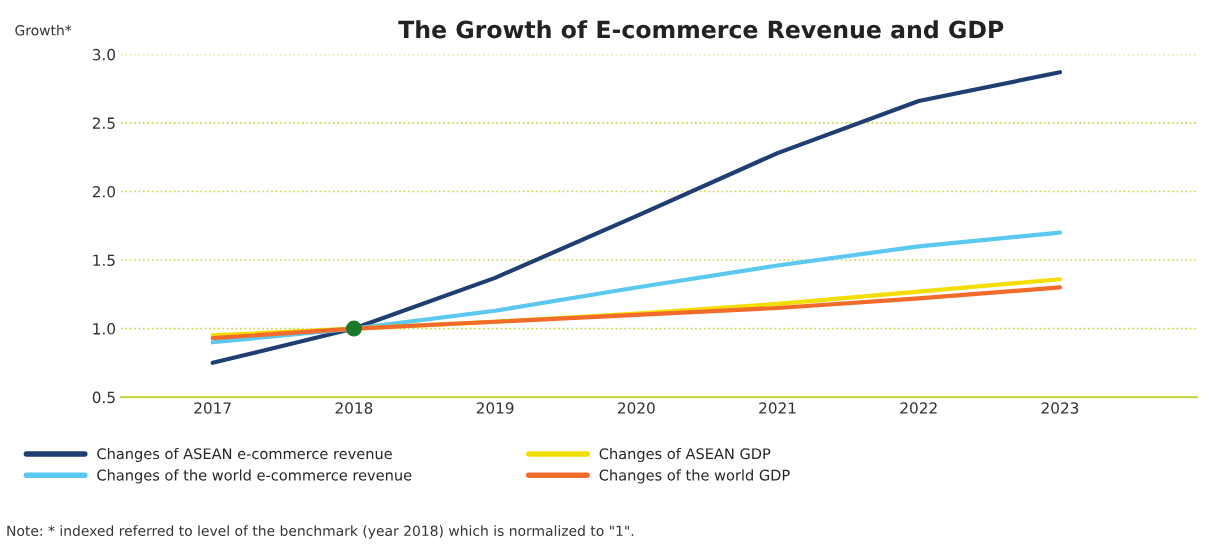 The width and height of the screenshot is (1209, 544). I want to click on legend-label: Changes of ASEAN GDP, so click(685, 455).